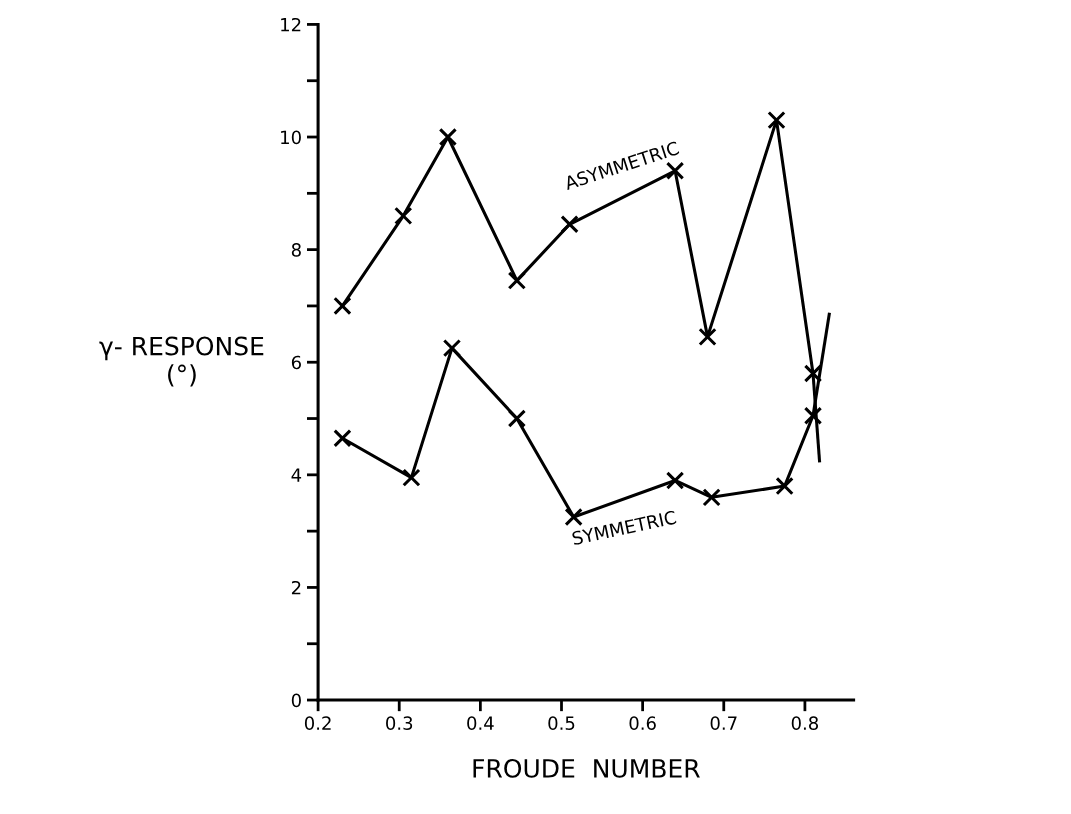 The image size is (1071, 814). I want to click on y-tick-label: 8, so click(296, 250).